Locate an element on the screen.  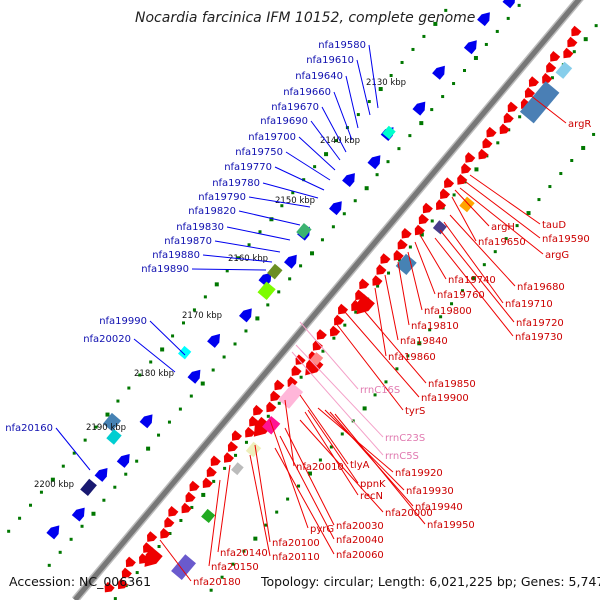
forward-label-leader is located at coordinates (229, 269).